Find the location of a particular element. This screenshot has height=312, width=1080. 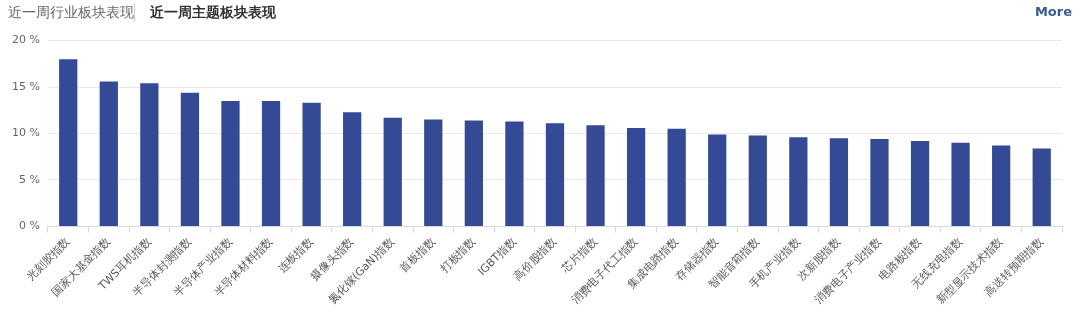

x-tick-label: 首板指数 is located at coordinates (417, 255).